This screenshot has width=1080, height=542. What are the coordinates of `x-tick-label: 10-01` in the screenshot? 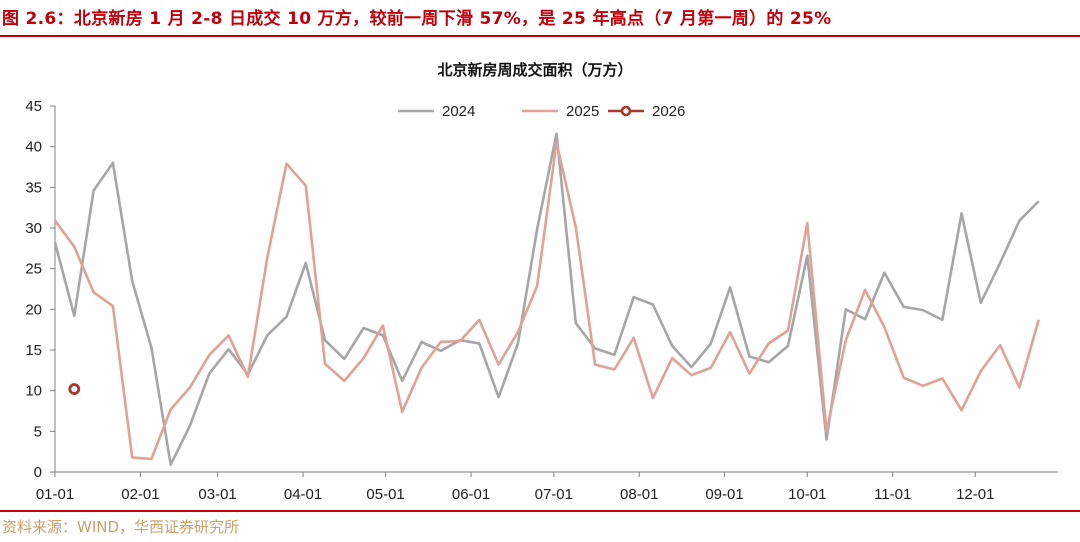 It's located at (807, 494).